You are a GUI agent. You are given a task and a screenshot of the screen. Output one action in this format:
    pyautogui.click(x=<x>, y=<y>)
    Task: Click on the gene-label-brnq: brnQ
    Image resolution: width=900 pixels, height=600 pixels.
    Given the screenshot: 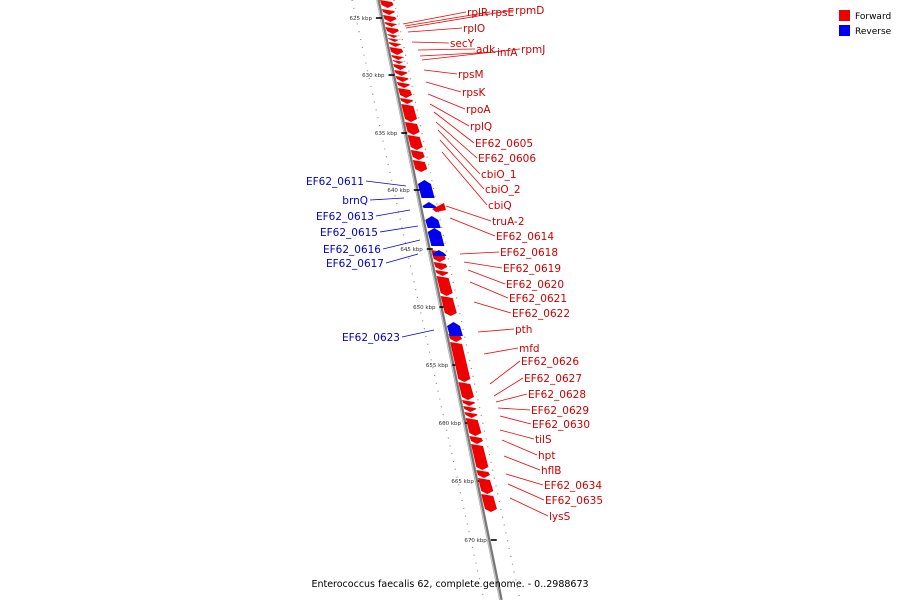 What is the action you would take?
    pyautogui.click(x=355, y=201)
    